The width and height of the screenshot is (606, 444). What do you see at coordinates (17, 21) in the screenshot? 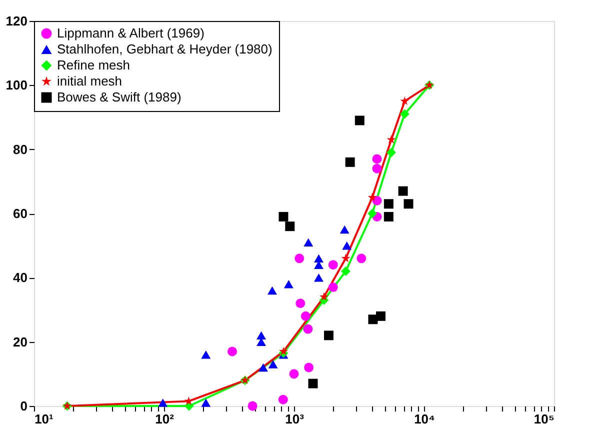
I see `y-tick-label: 120` at bounding box center [17, 21].